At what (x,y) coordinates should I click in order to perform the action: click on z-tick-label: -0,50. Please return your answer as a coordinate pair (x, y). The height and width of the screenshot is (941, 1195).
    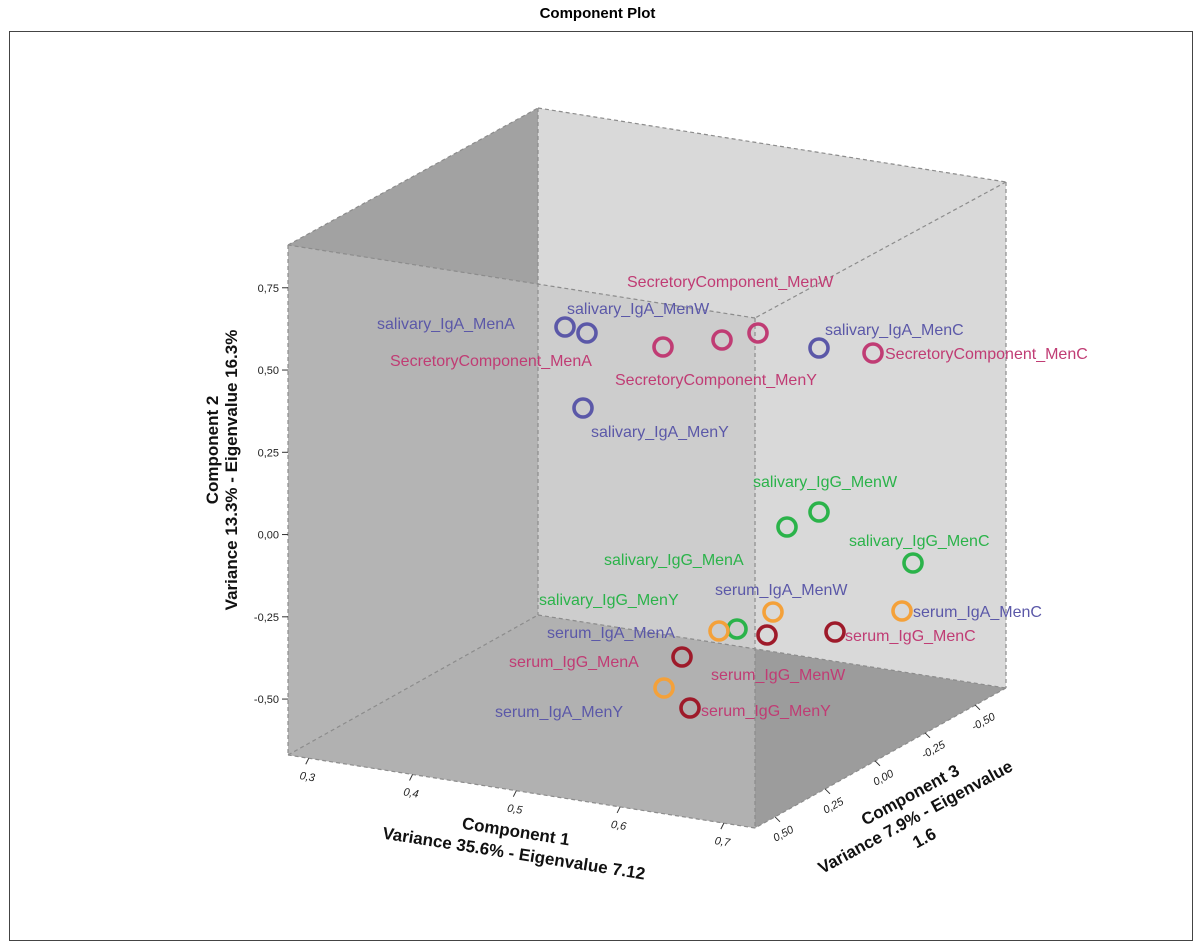
    Looking at the image, I should click on (984, 721).